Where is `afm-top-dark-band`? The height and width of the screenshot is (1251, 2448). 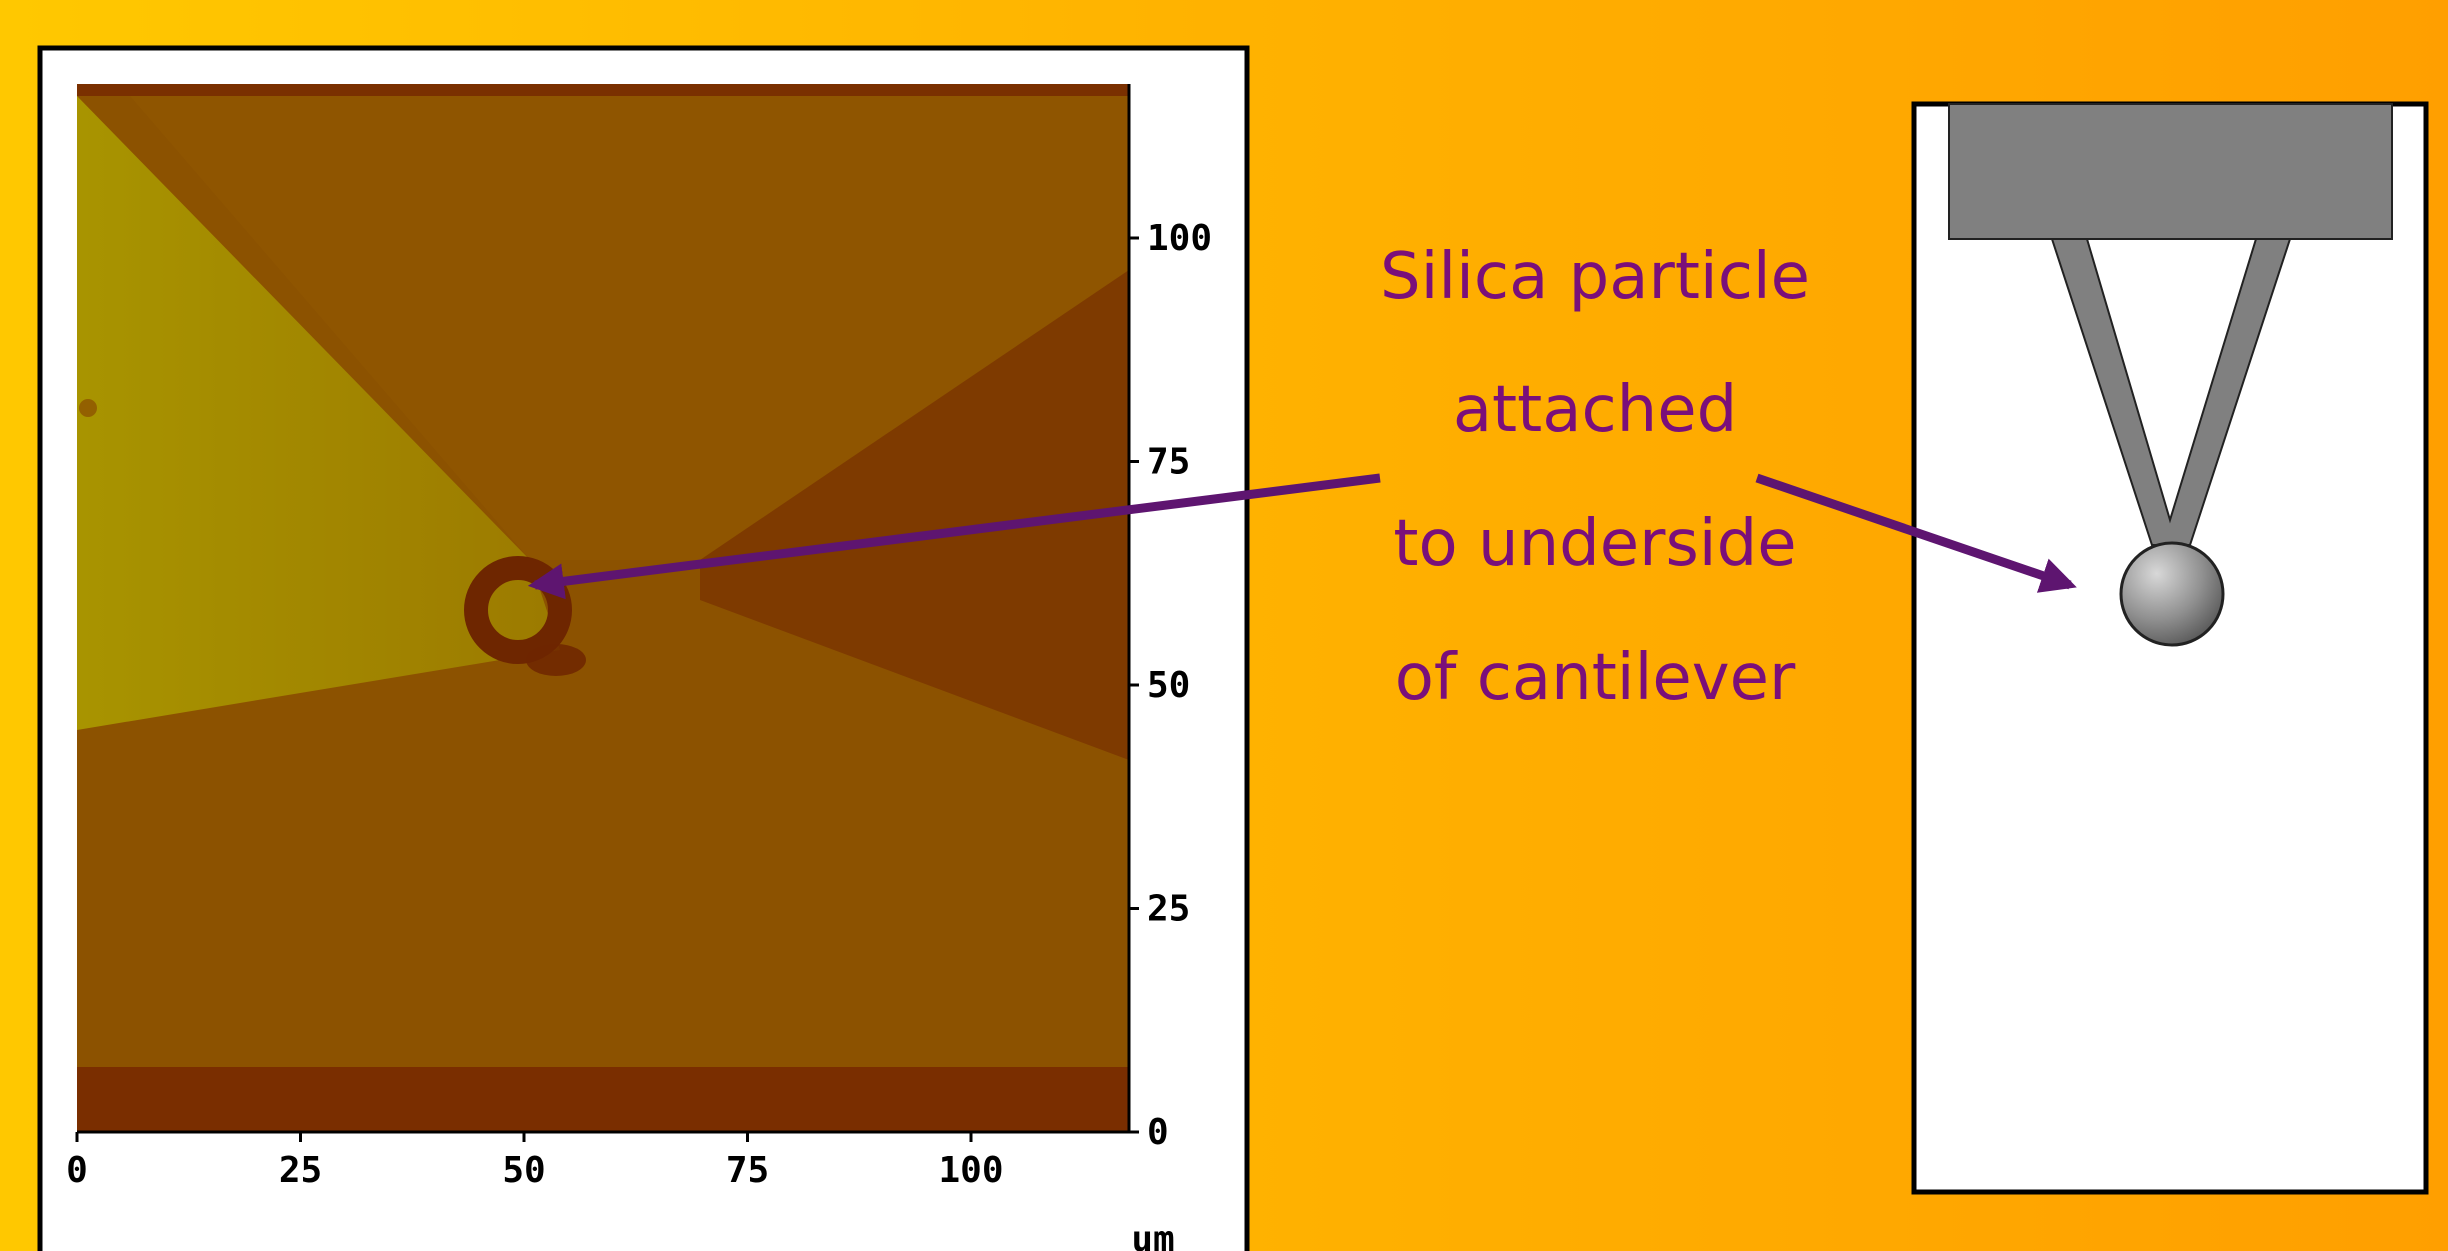
afm-top-dark-band is located at coordinates (603, 90).